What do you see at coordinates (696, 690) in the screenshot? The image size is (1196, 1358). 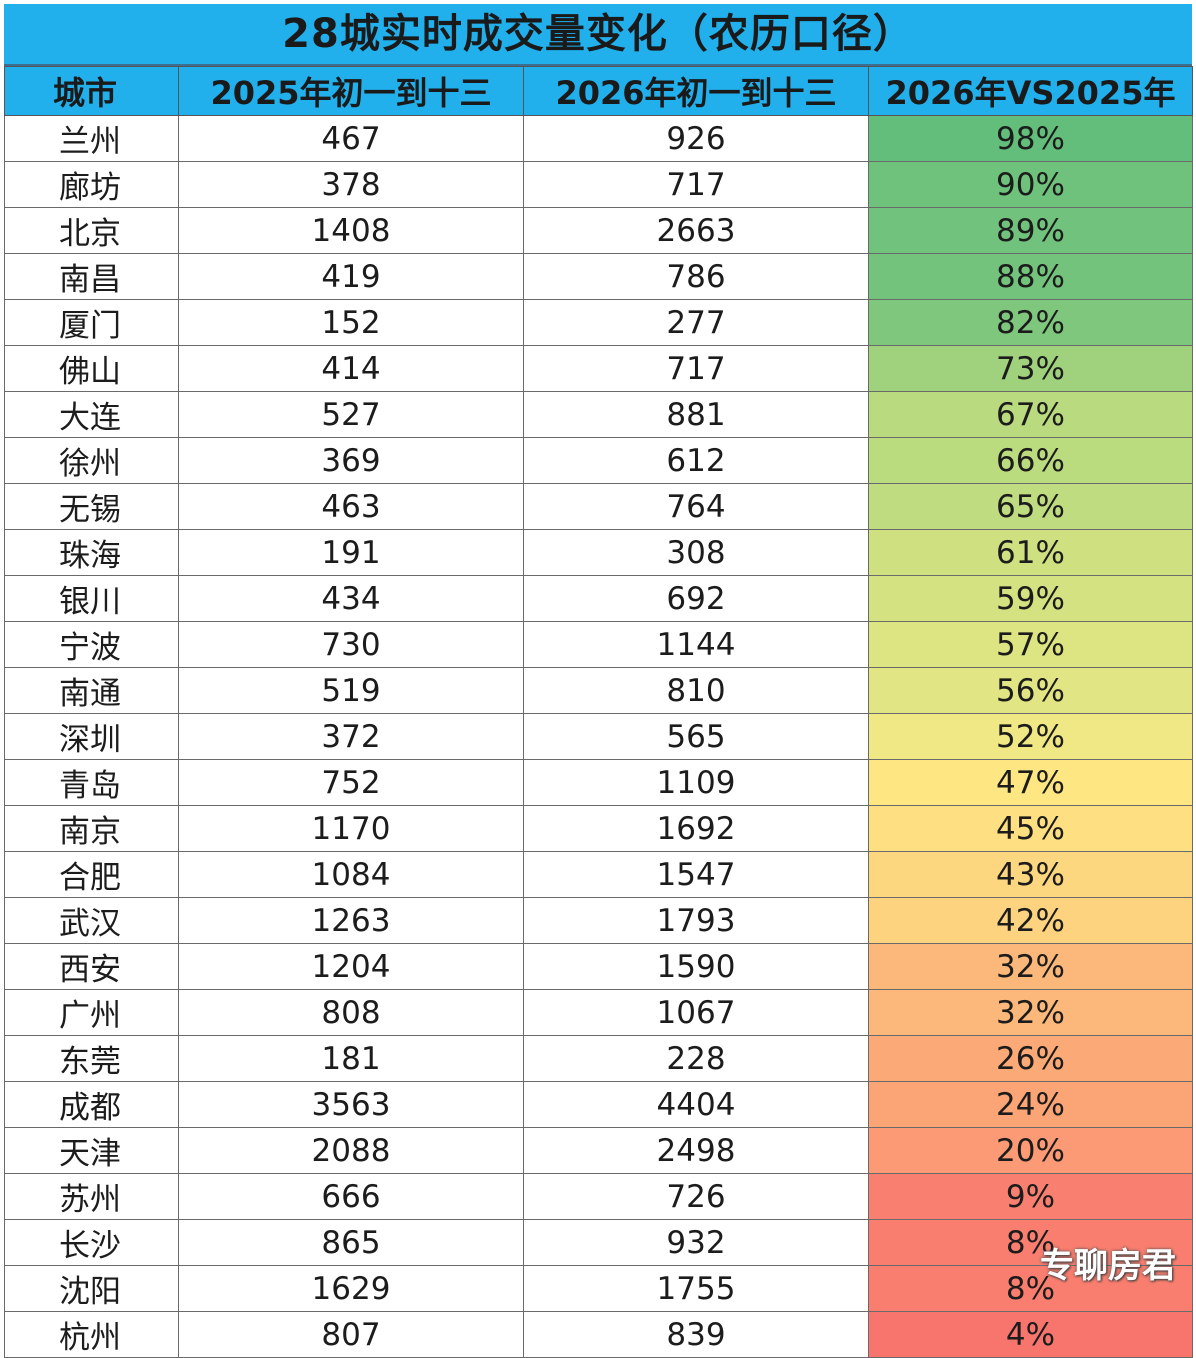 I see `value-2026-cell: 810` at bounding box center [696, 690].